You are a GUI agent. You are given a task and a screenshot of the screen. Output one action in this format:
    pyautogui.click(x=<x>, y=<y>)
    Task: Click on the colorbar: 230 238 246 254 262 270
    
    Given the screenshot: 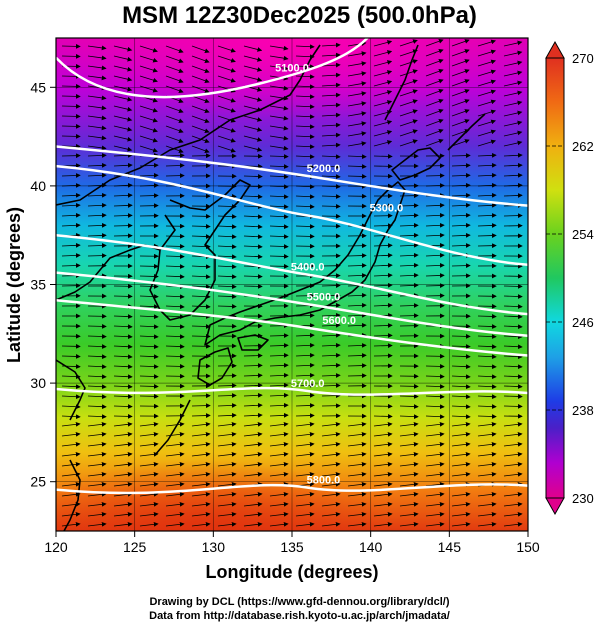 What is the action you would take?
    pyautogui.click(x=569, y=278)
    